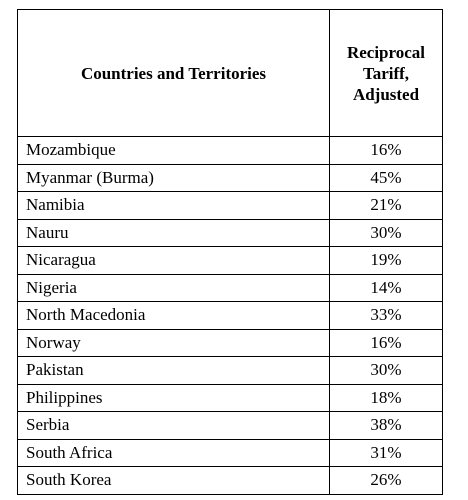  I want to click on table-row: Nauru 30%, so click(230, 232).